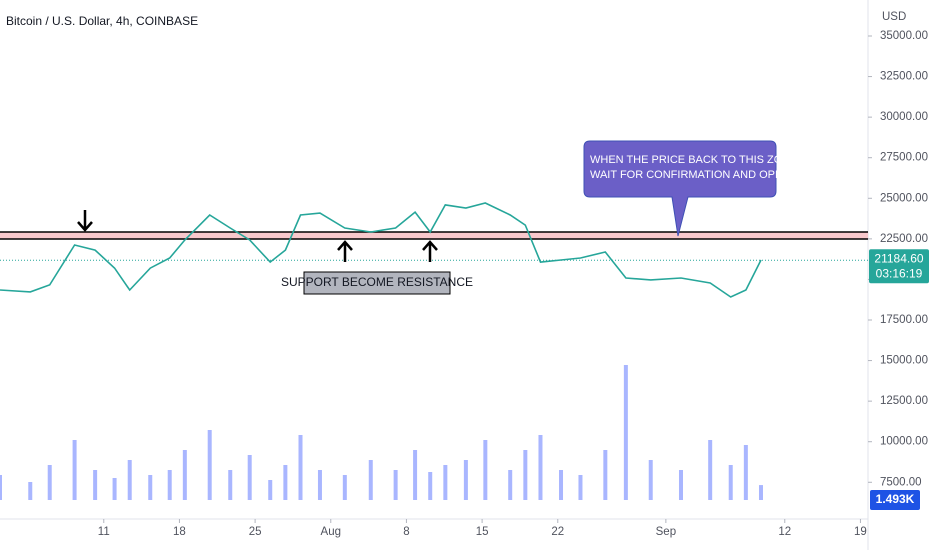 Image resolution: width=932 pixels, height=550 pixels. I want to click on last-price-label: 21184.60, so click(898, 258).